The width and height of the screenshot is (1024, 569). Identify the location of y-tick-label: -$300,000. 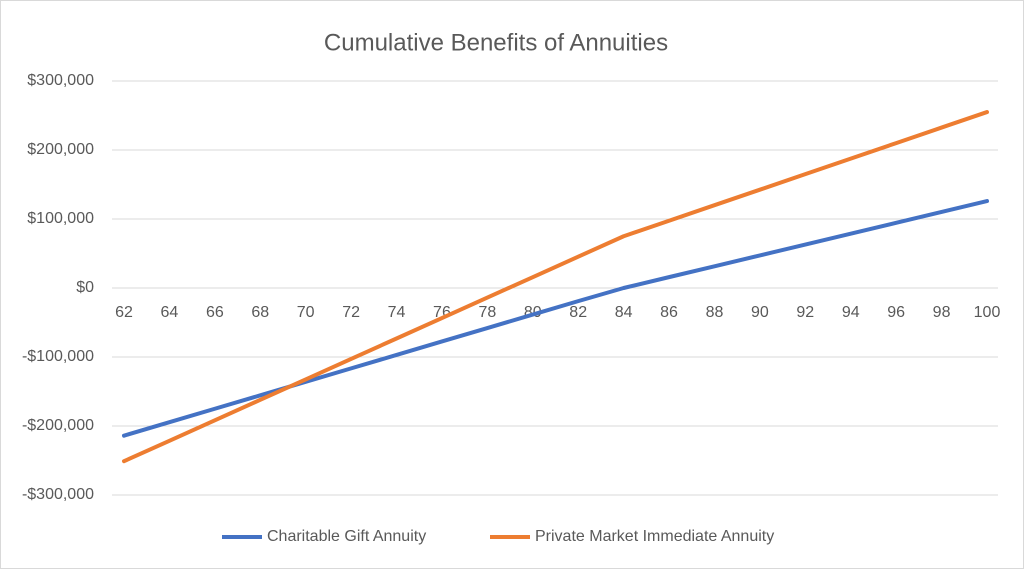
(58, 494).